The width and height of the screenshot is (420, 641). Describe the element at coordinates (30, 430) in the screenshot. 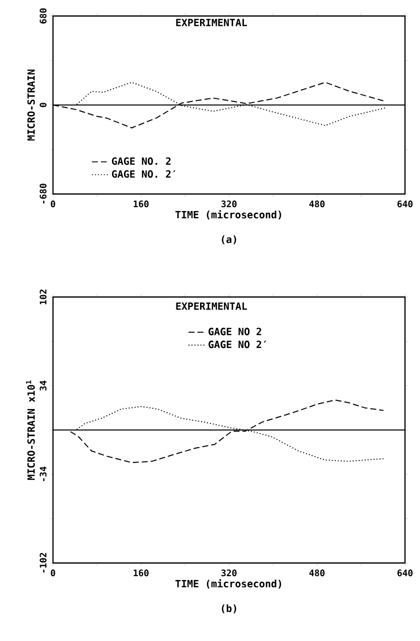

I see `y-axis-title: MICRO-STRAIN x10$^{1}$` at that location.